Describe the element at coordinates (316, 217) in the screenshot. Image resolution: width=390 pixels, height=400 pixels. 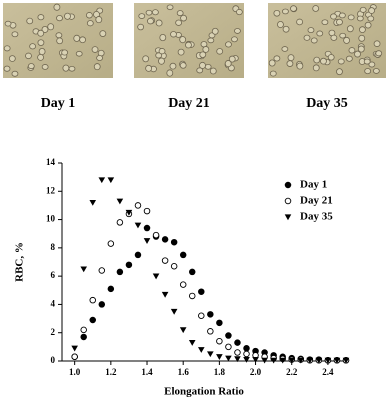
I see `legend-label: Day 35` at that location.